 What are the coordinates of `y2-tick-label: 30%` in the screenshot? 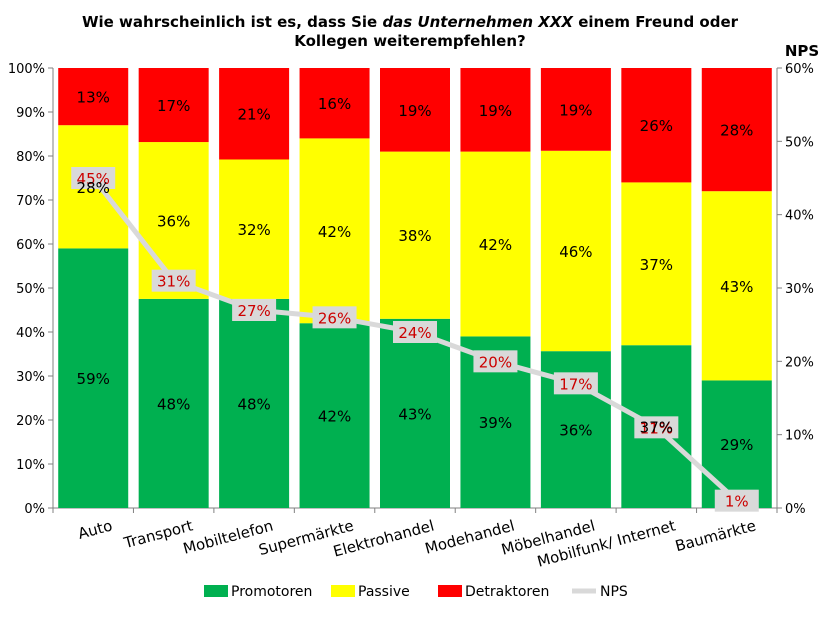 It's located at (799, 289).